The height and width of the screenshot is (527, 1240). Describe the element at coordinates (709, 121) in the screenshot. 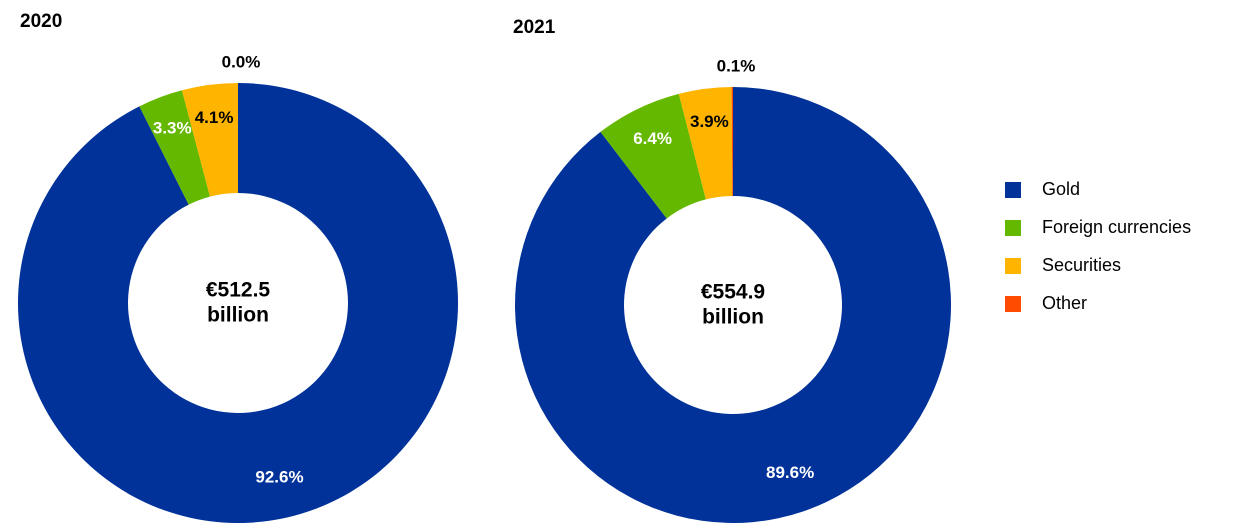

I see `value-label: 3.9%` at that location.